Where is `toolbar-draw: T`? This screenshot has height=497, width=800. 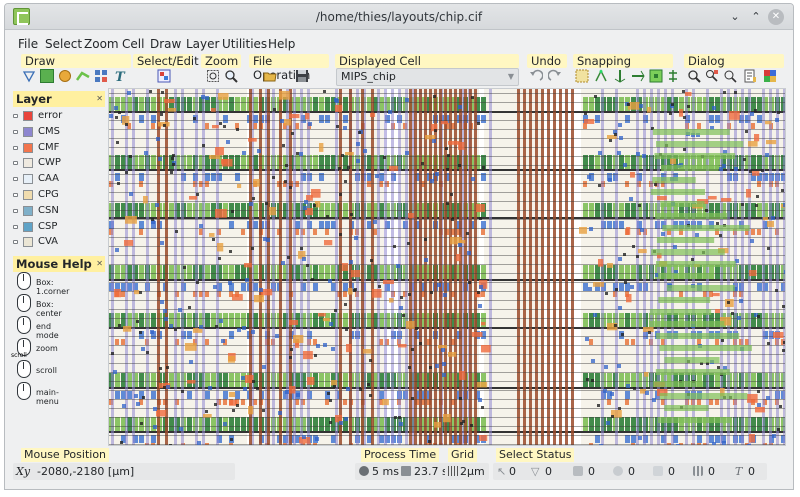
toolbar-draw: T is located at coordinates (76, 77).